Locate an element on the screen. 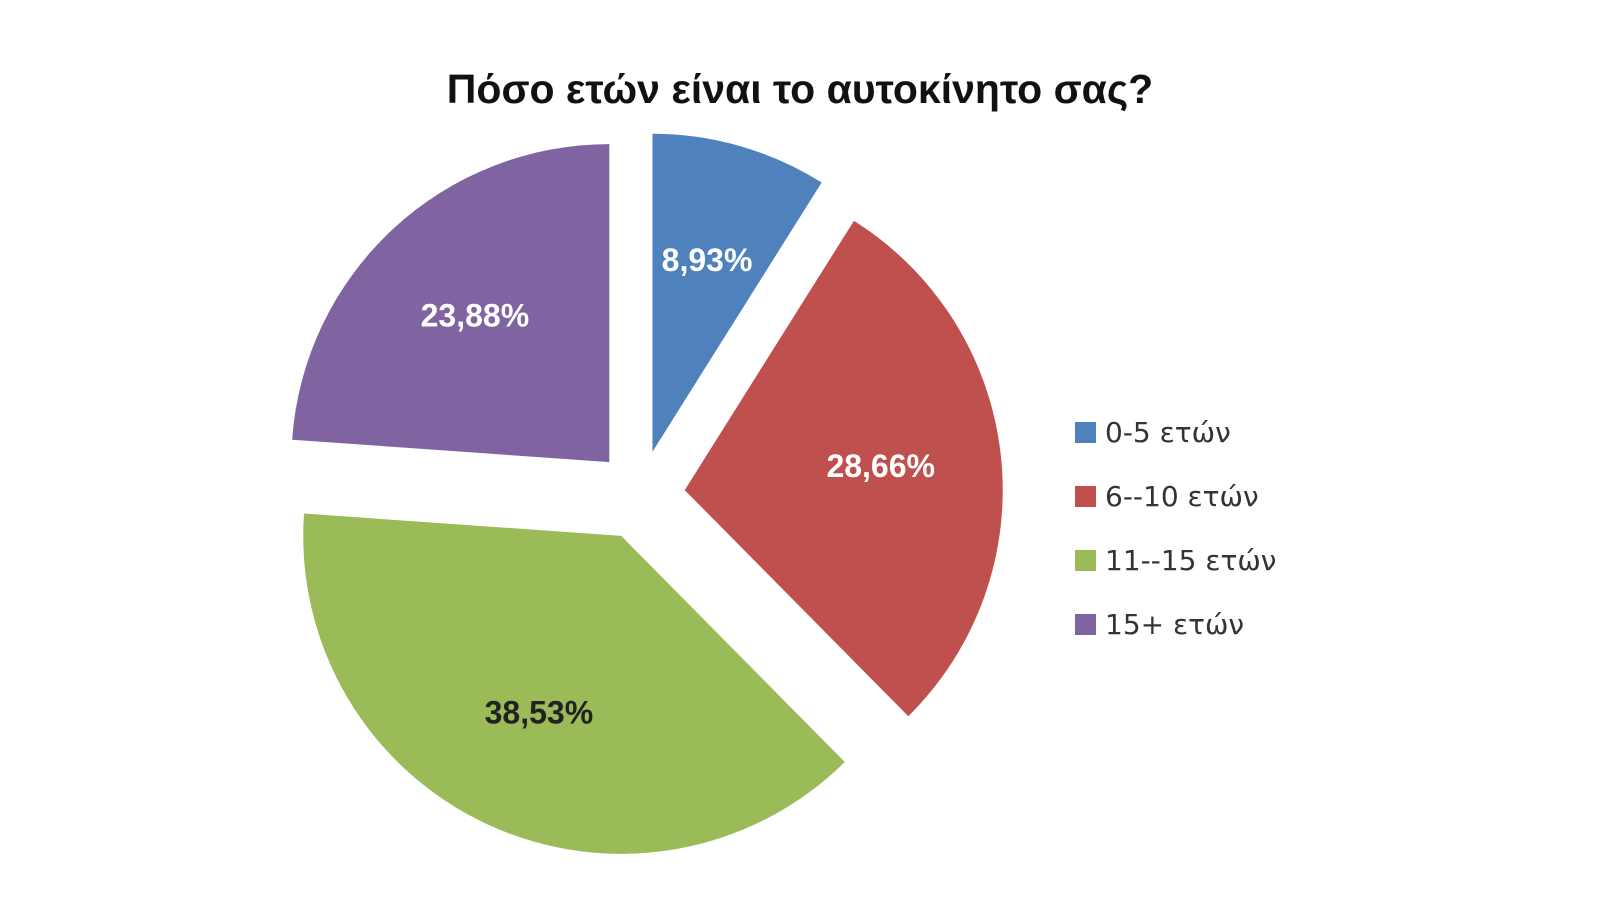  legend-item-3: 11--15 ετών is located at coordinates (1175, 560).